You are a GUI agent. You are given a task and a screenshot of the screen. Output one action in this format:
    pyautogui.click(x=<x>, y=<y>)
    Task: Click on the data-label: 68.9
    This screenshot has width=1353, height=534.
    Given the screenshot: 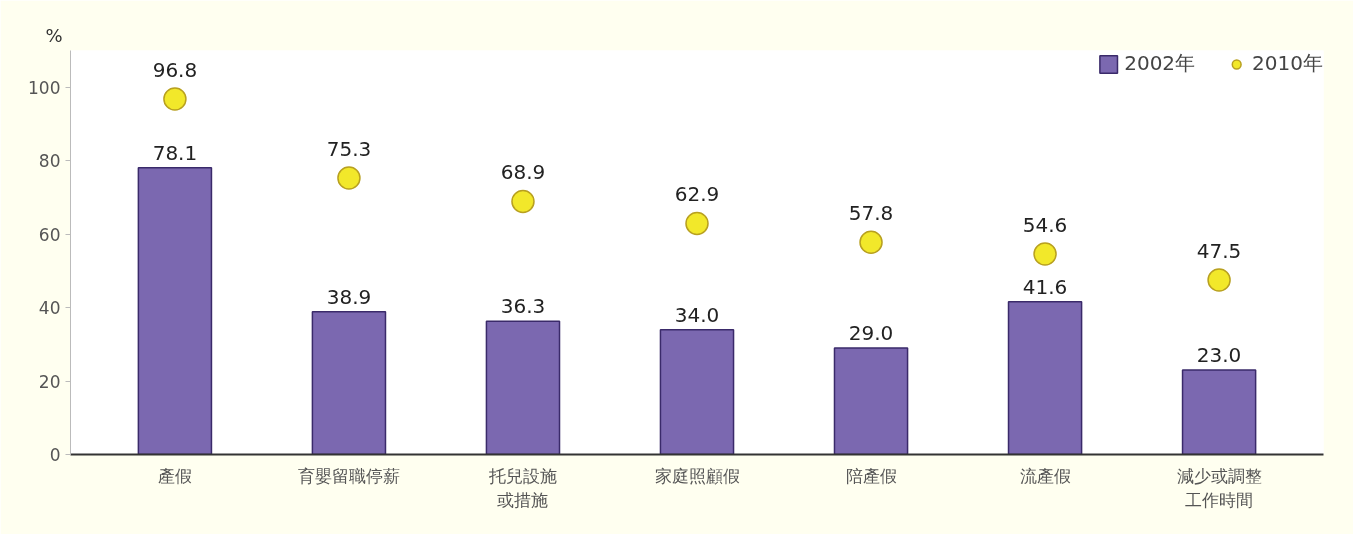 What is the action you would take?
    pyautogui.click(x=523, y=172)
    